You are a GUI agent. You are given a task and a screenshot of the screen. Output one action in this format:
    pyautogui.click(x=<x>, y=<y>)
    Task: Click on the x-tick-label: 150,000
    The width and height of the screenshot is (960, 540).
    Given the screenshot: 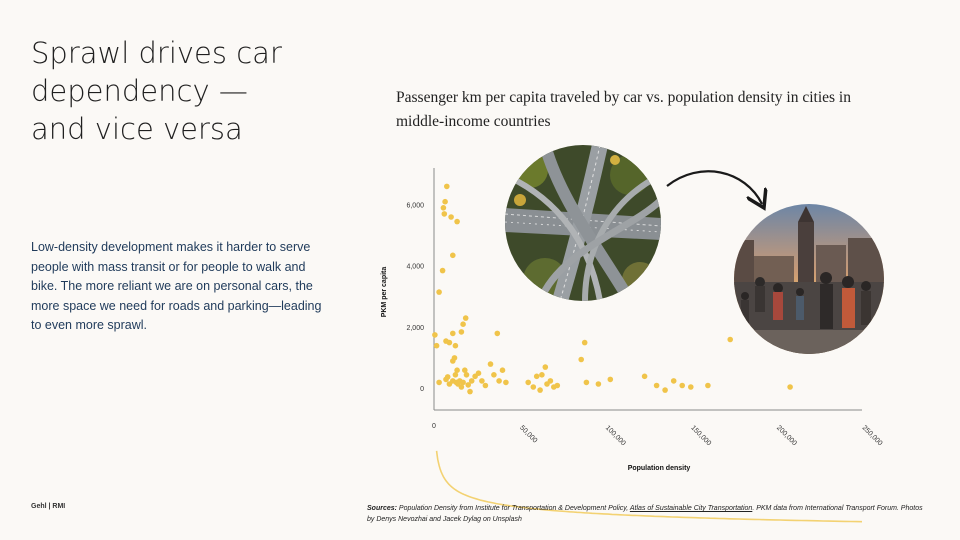 What is the action you would take?
    pyautogui.click(x=700, y=435)
    